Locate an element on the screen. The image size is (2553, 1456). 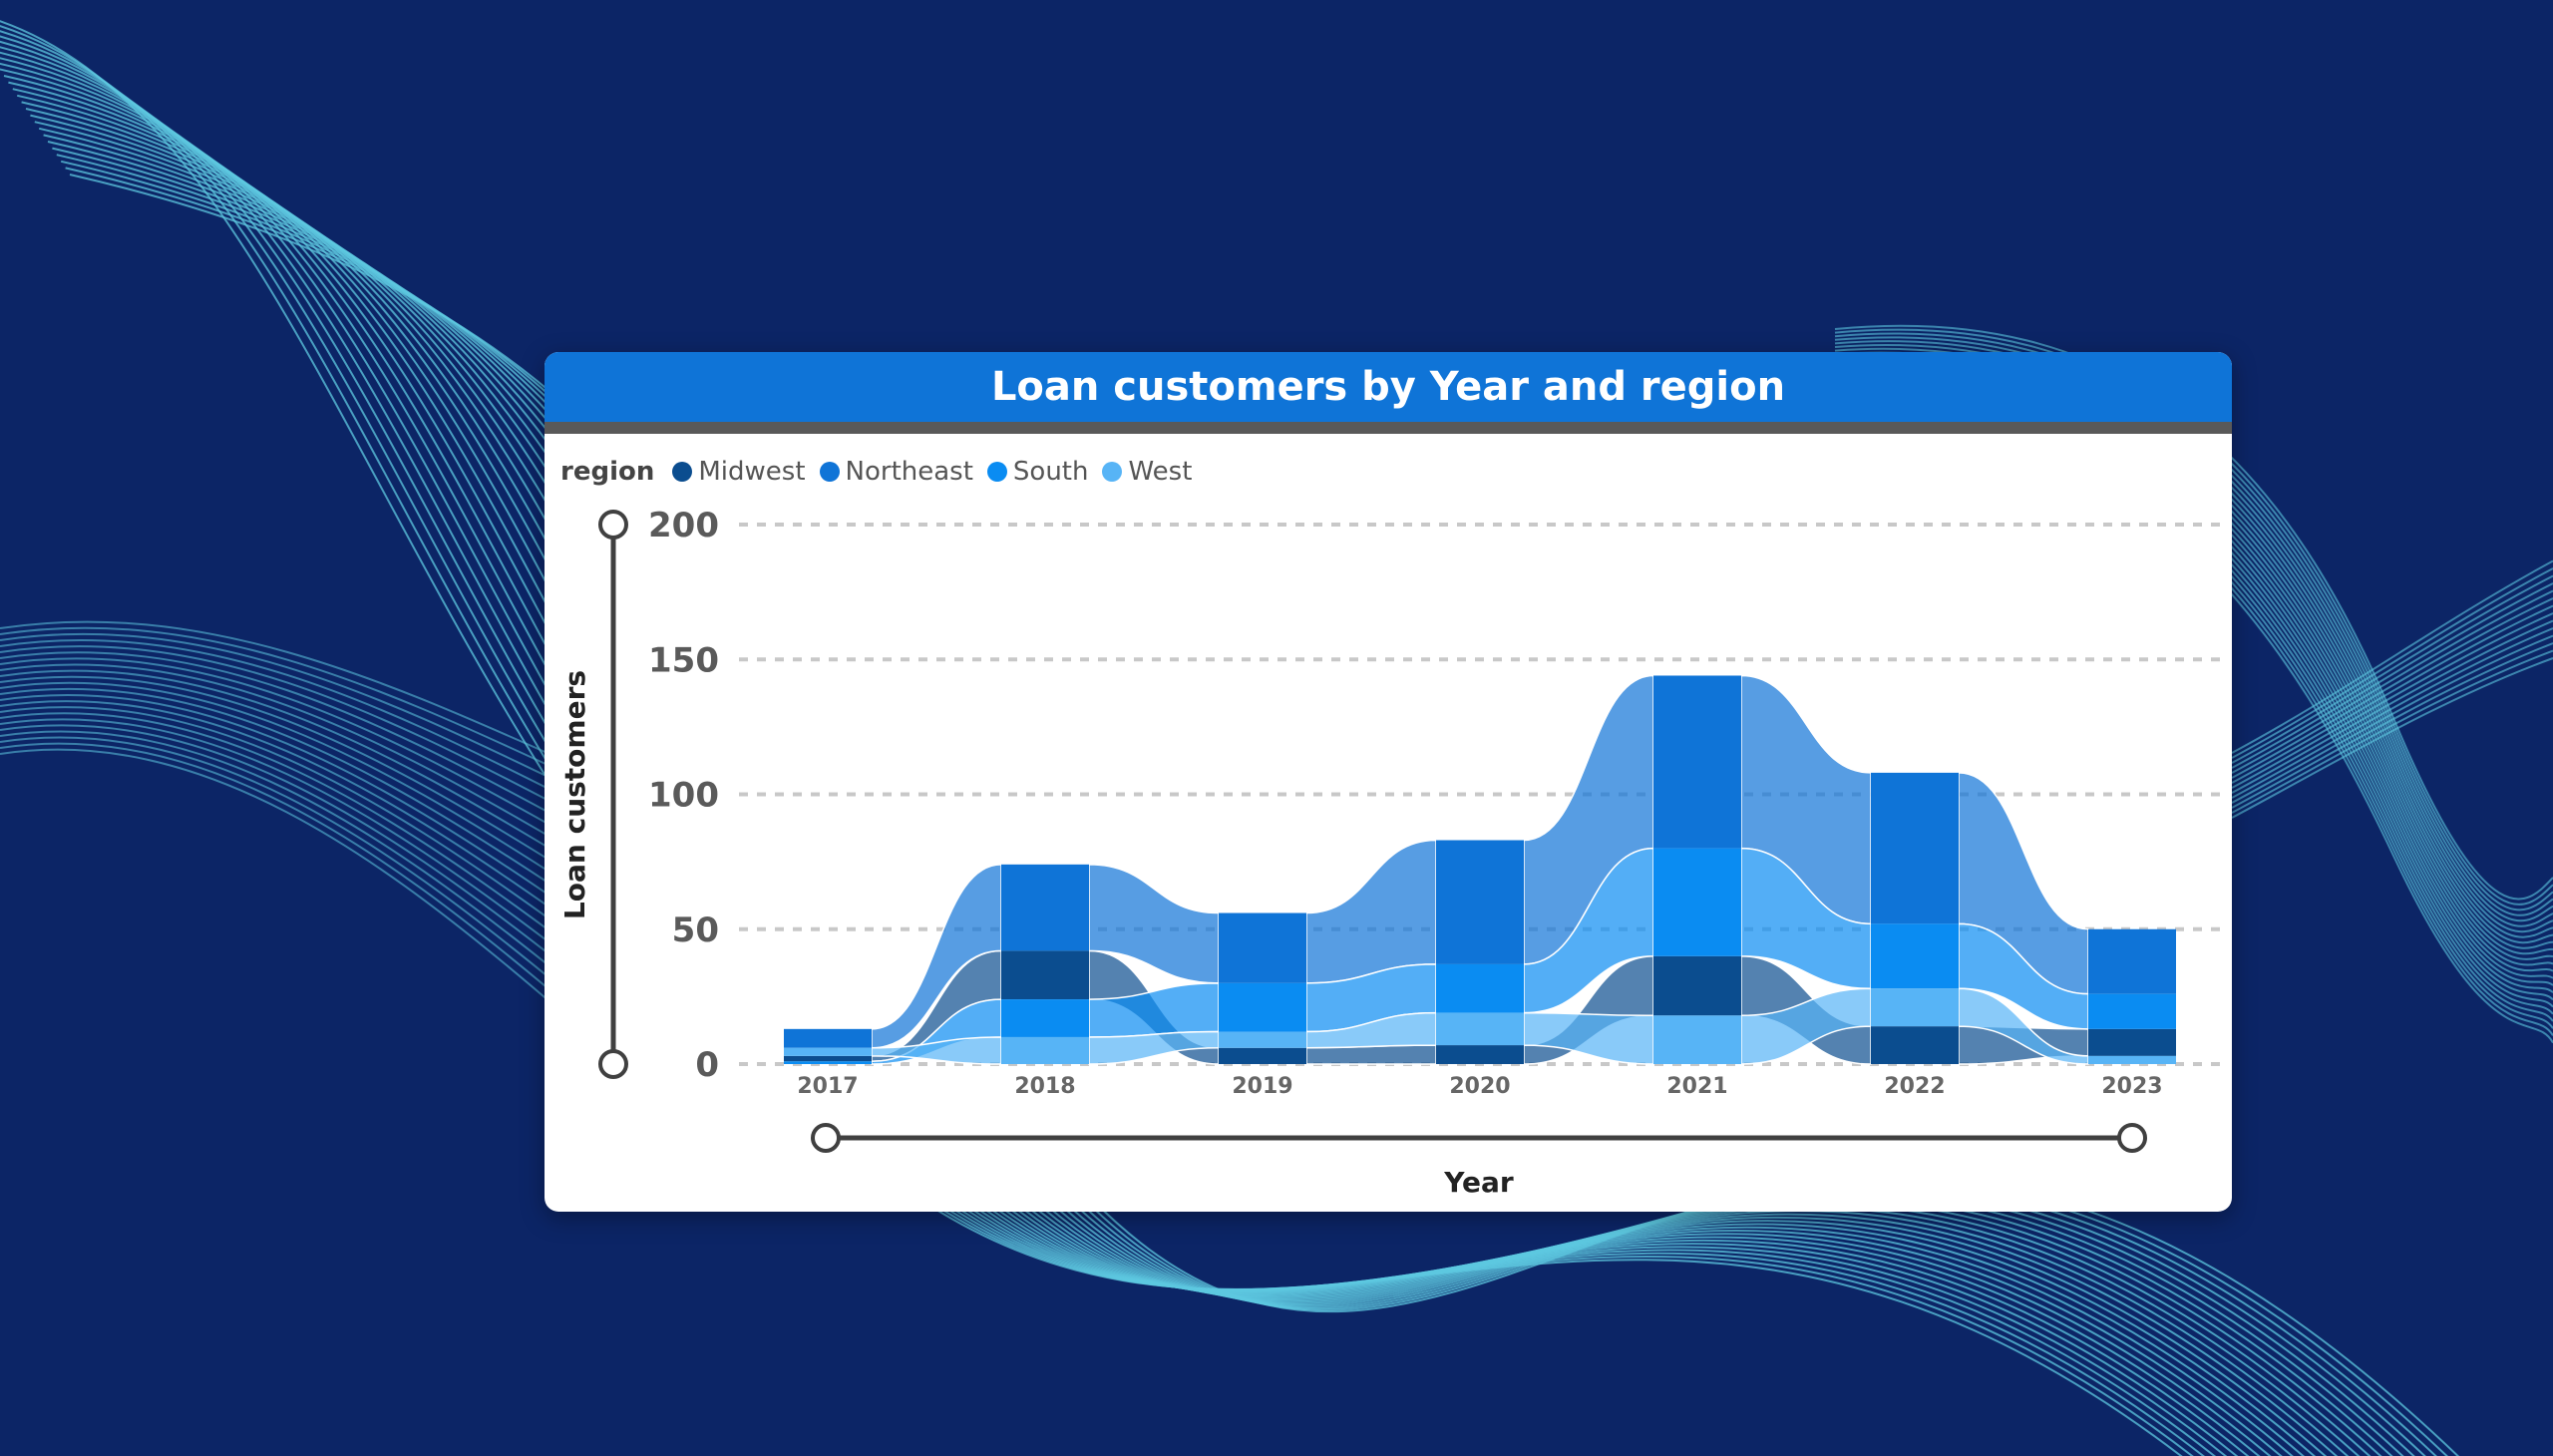
x-slider-right-handle is located at coordinates (2132, 1138).